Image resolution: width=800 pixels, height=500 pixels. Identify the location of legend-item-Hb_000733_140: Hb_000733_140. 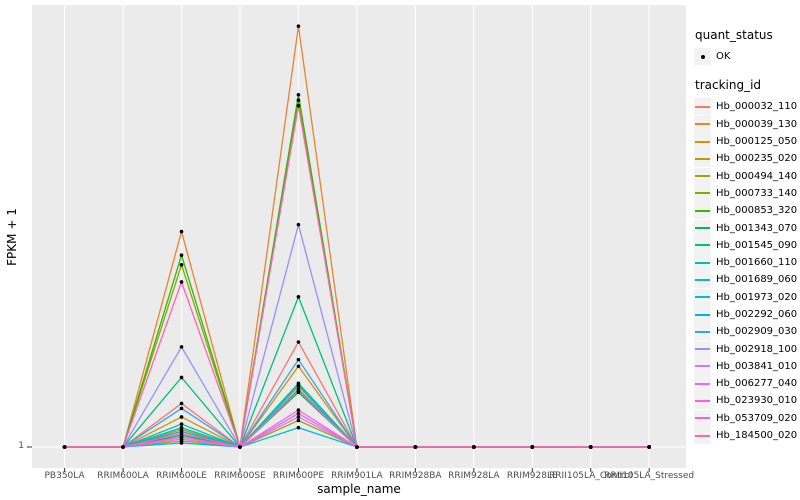
(746, 193).